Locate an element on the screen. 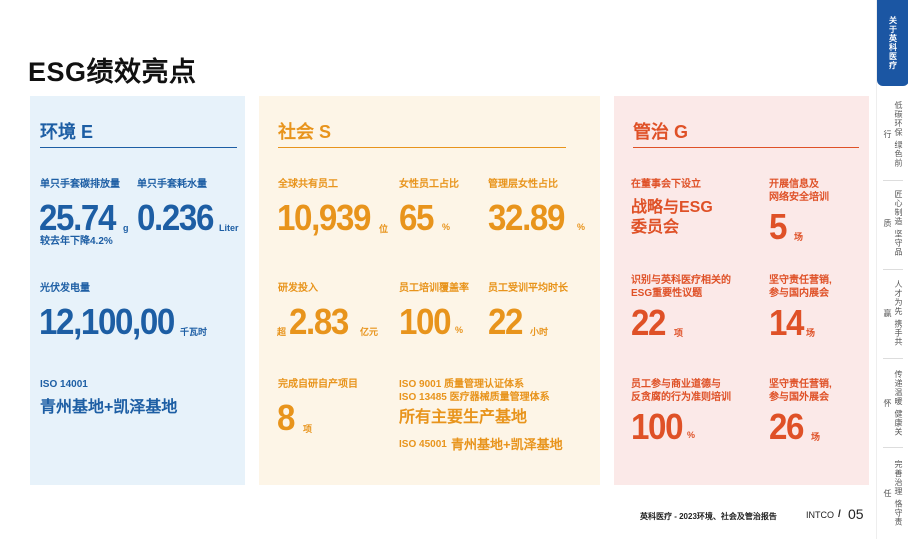 The height and width of the screenshot is (539, 908). training-cov-unit: % is located at coordinates (459, 330).